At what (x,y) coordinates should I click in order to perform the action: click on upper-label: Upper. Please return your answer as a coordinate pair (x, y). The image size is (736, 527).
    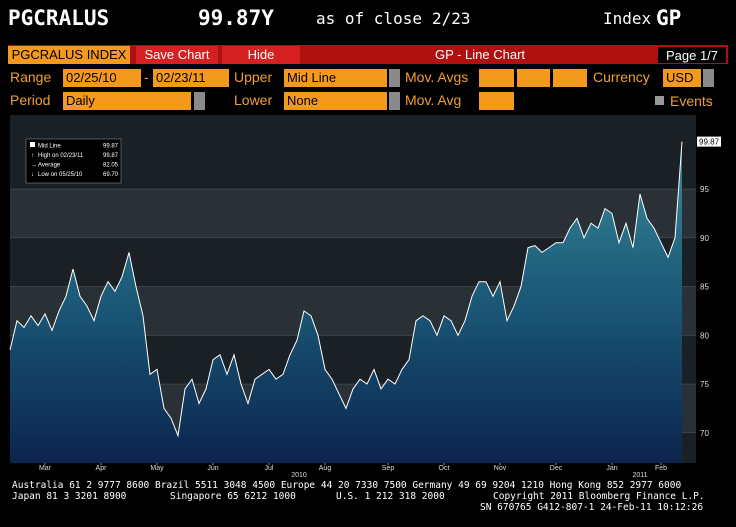
    Looking at the image, I should click on (253, 77).